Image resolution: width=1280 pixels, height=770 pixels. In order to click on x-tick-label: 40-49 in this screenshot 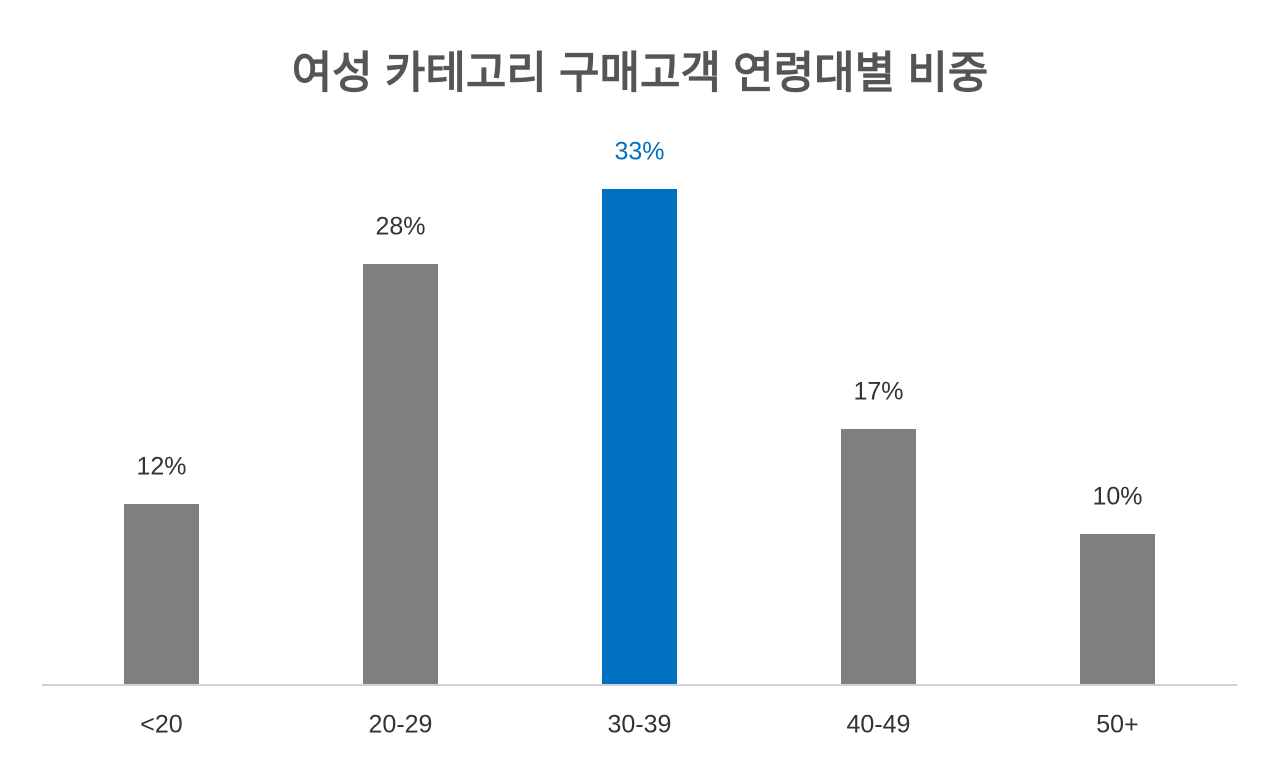, I will do `click(879, 725)`.